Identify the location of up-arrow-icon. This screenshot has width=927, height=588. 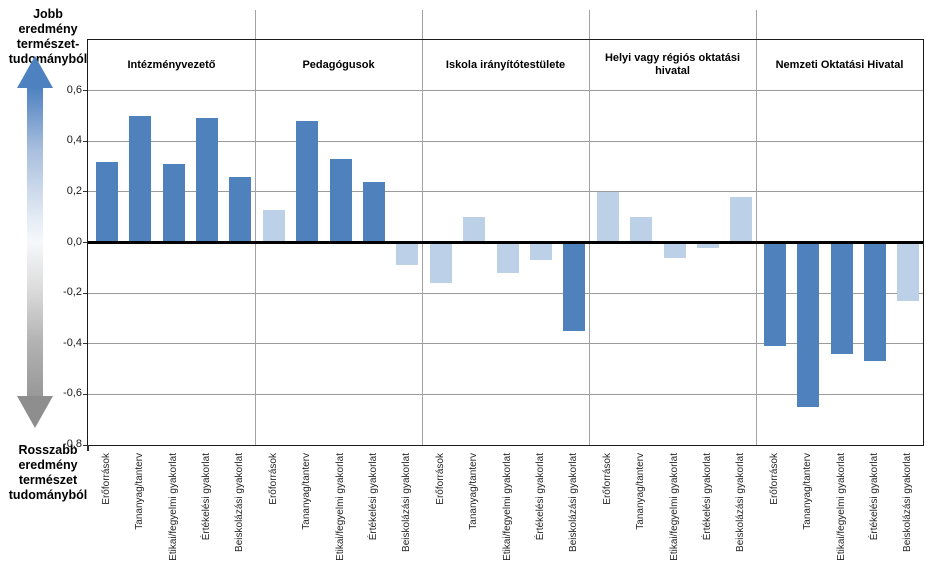
(35, 72).